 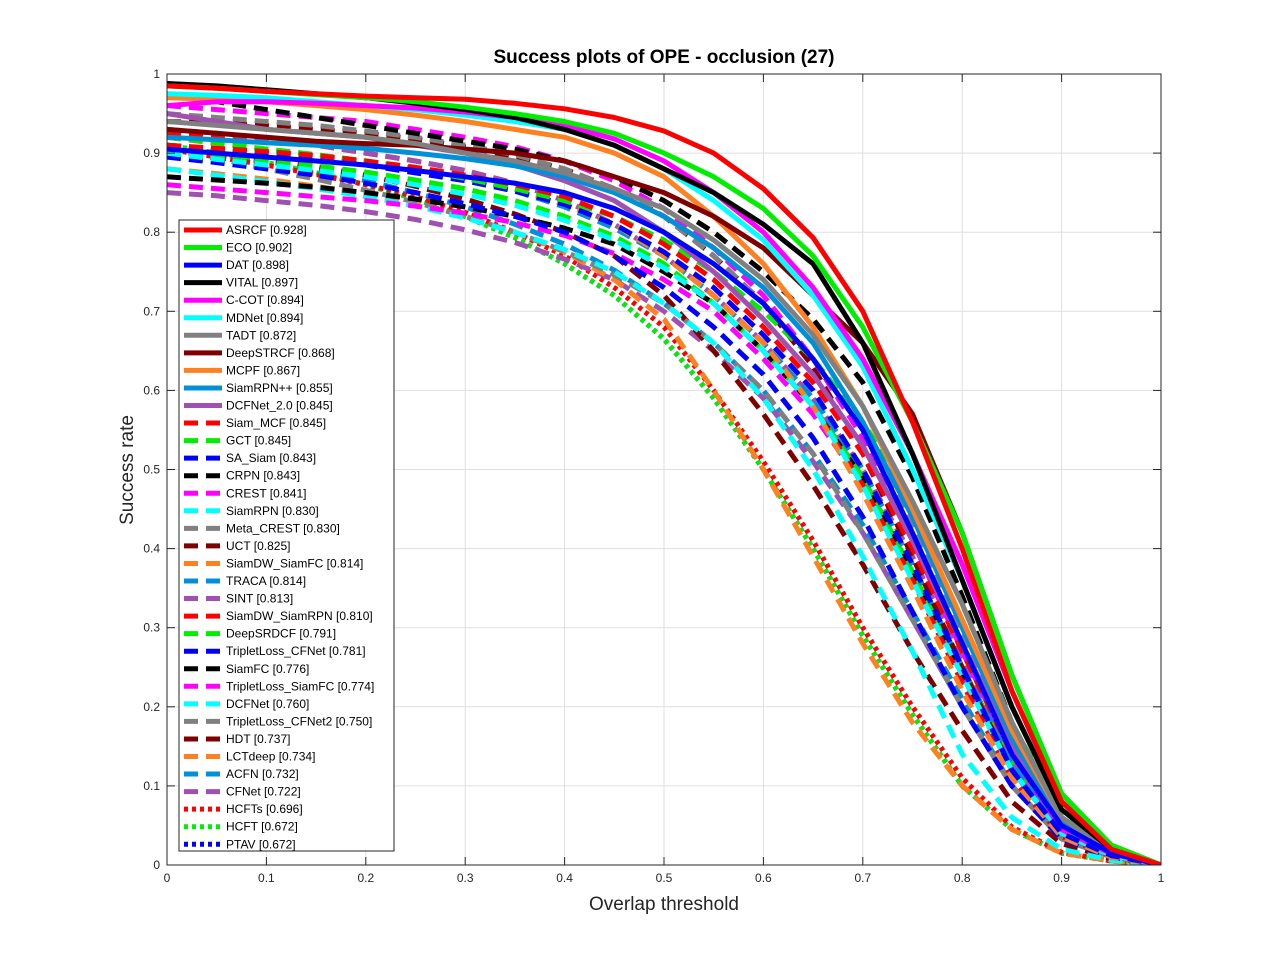 What do you see at coordinates (276, 423) in the screenshot?
I see `legend-label: Siam_MCF [0.845]` at bounding box center [276, 423].